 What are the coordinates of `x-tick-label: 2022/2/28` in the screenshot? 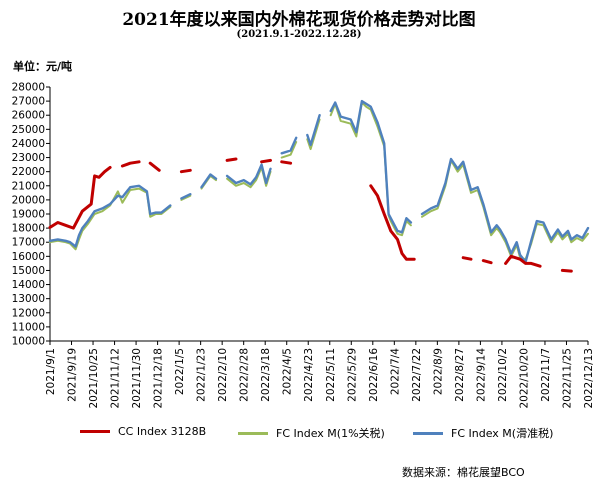 It's located at (245, 375).